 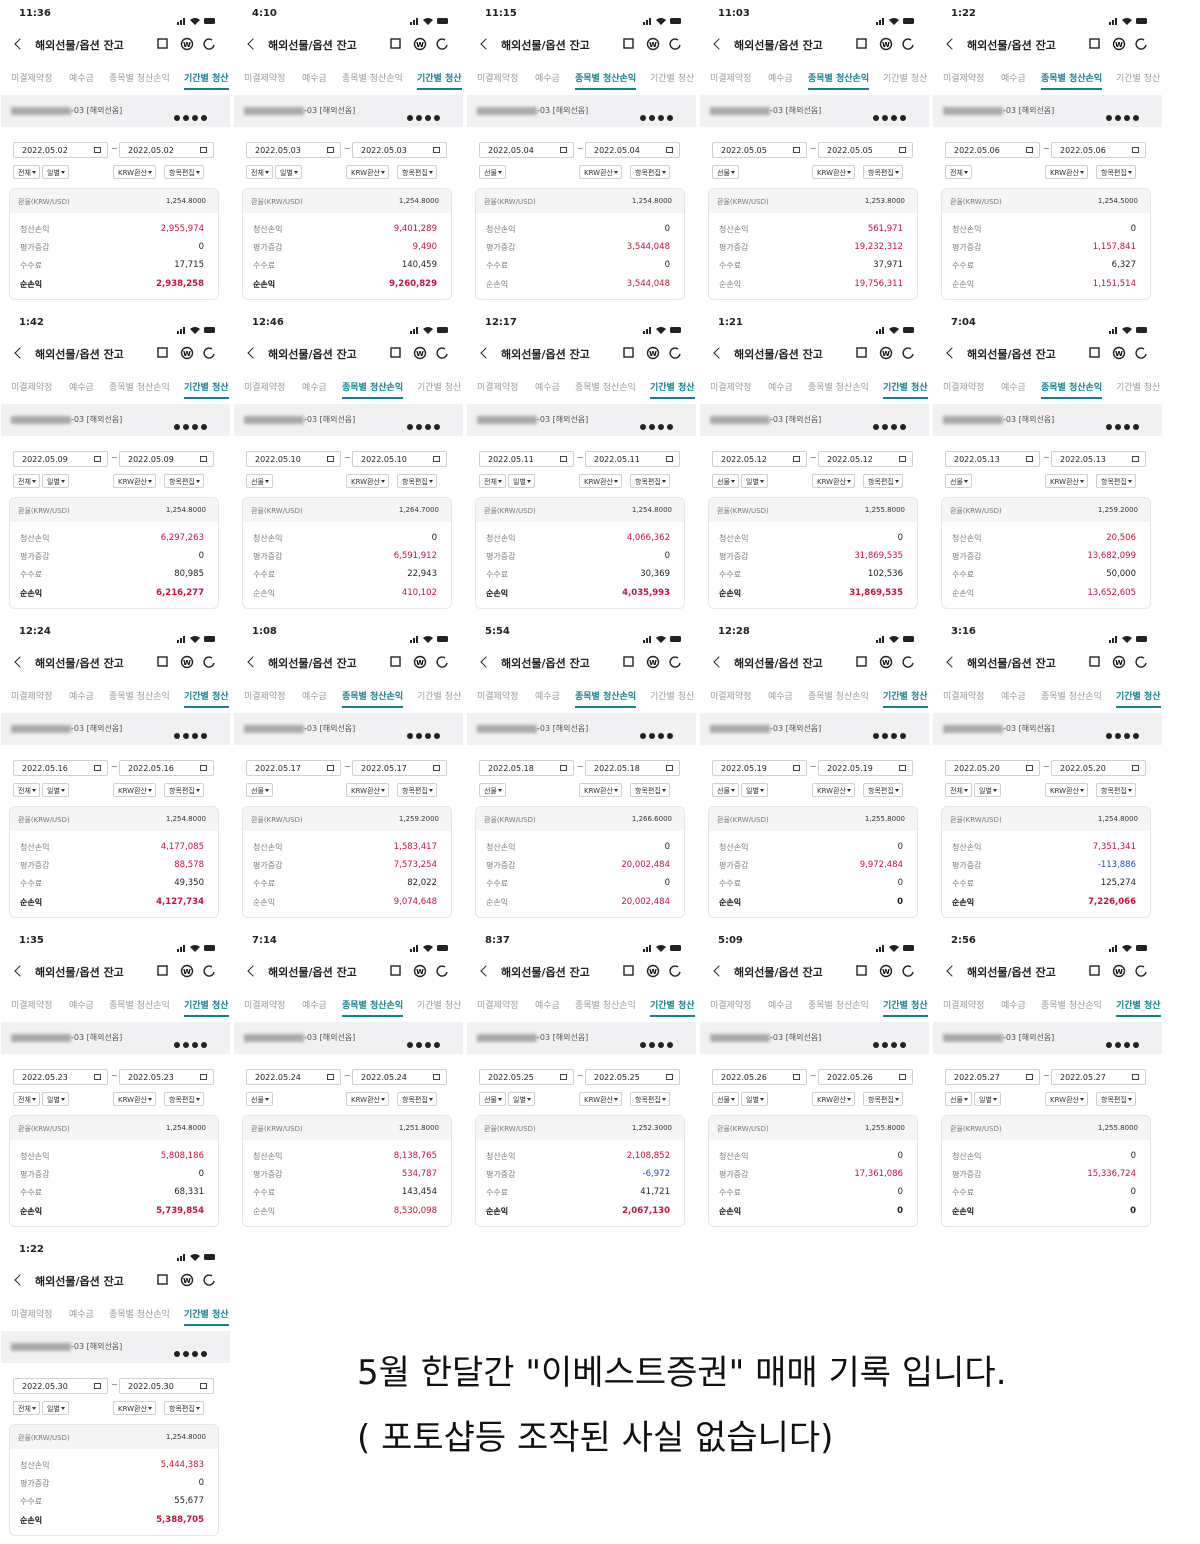 What do you see at coordinates (865, 150) in the screenshot?
I see `date-to: 2022.05.05` at bounding box center [865, 150].